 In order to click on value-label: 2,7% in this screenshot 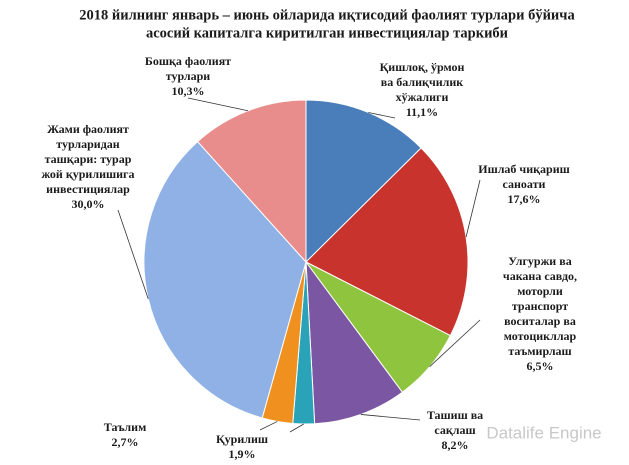, I will do `click(125, 442)`.